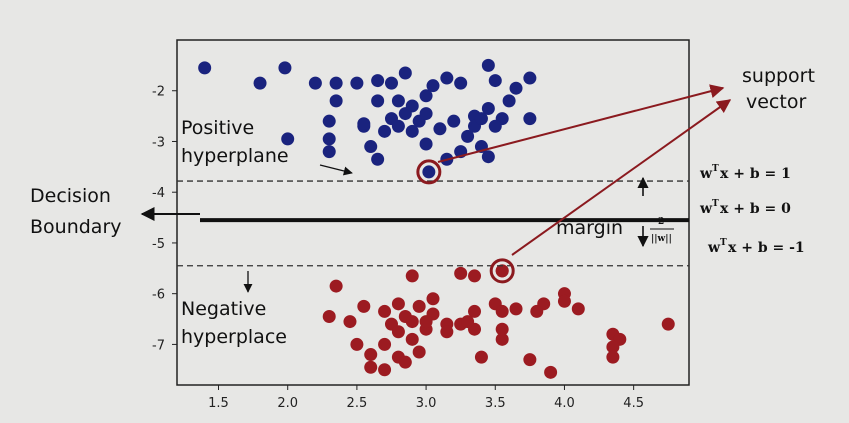  I want to click on equation-middle-w: w, so click(706, 209).